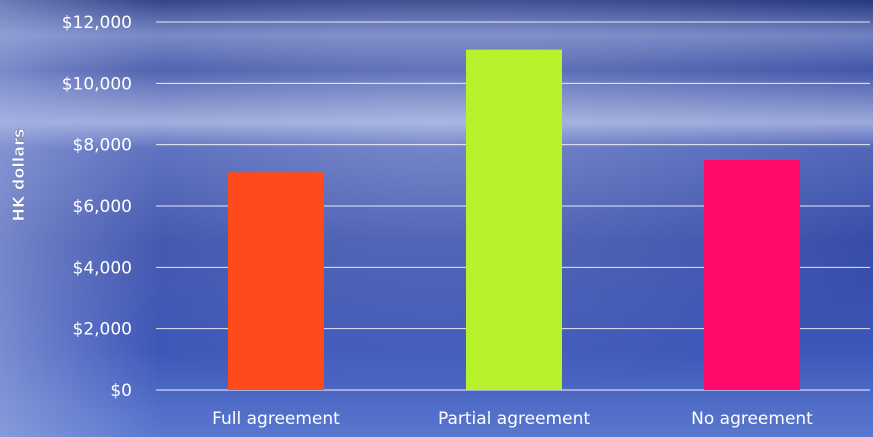 The image size is (873, 437). Describe the element at coordinates (18, 175) in the screenshot. I see `y-axis-title: HK dollars` at that location.